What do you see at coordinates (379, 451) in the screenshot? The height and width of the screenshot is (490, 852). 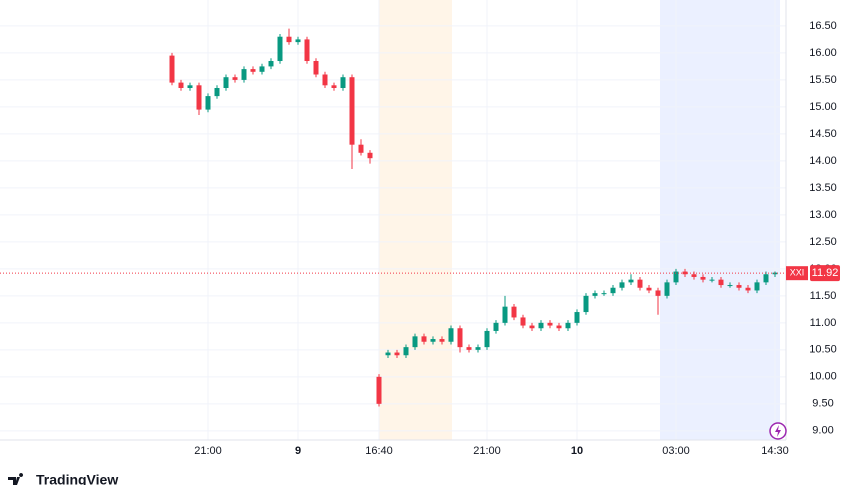 I see `x-tick-label: 16:40` at bounding box center [379, 451].